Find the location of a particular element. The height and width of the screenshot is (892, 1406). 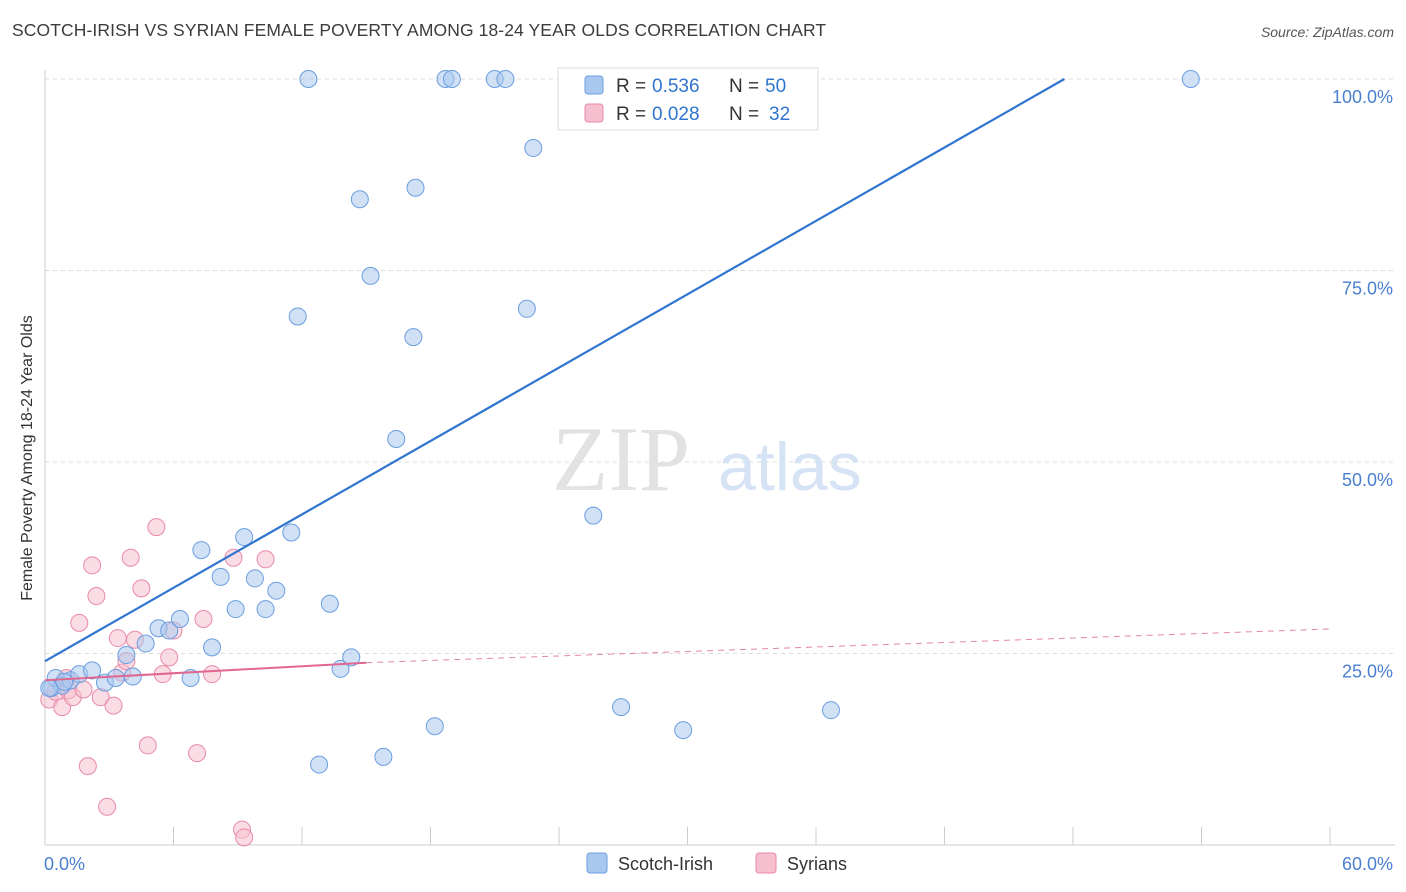

legend-r-label-syrians: R = is located at coordinates (631, 114).